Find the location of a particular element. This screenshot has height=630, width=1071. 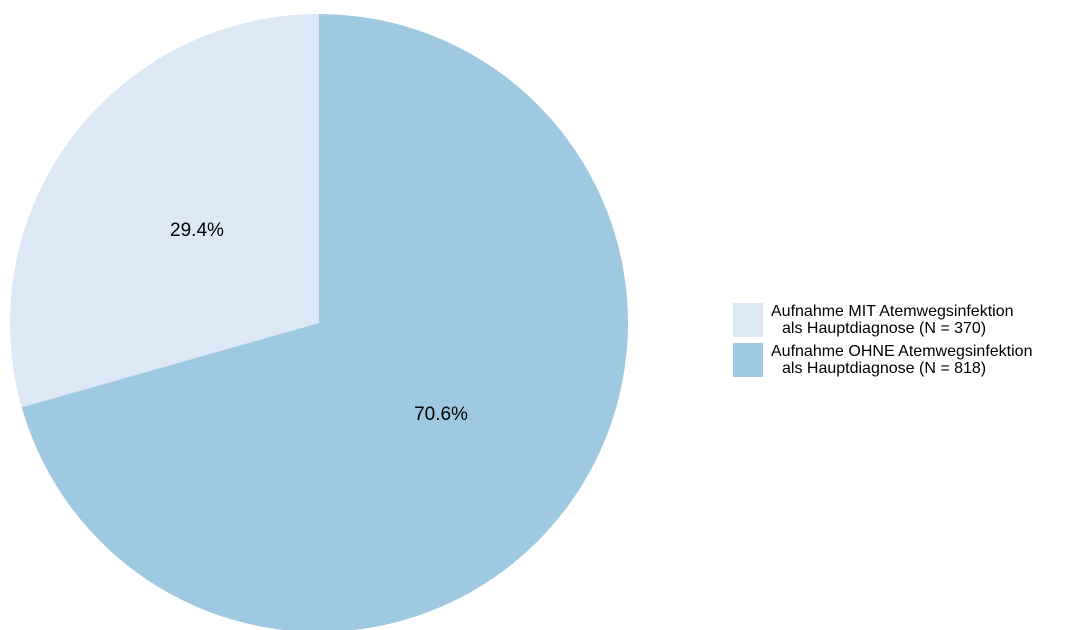

legend-label: als Hauptdiagnose (N = 370) is located at coordinates (884, 328).